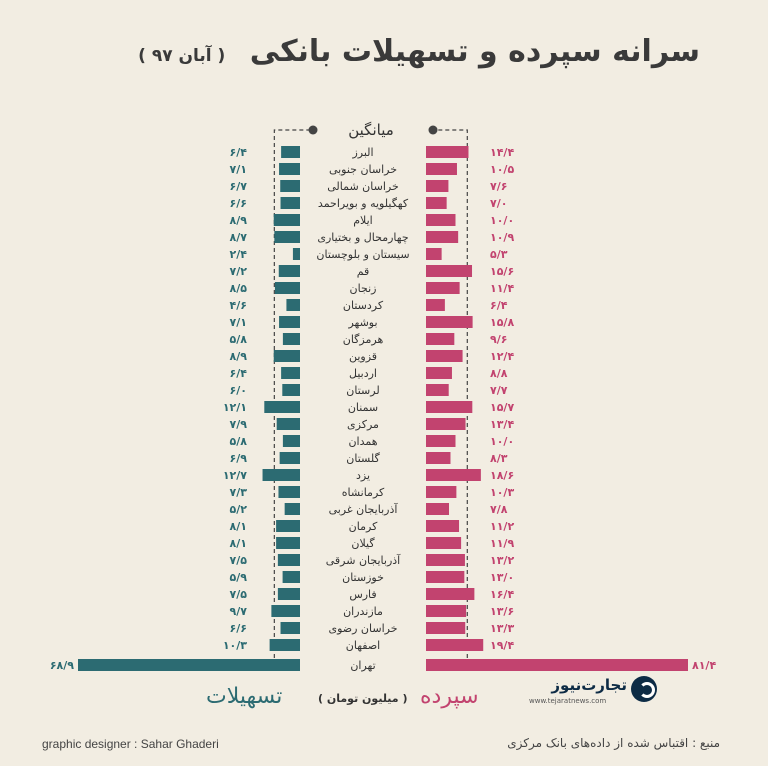 Image resolution: width=768 pixels, height=766 pixels. What do you see at coordinates (363, 560) in the screenshot?
I see `category-label: آذربایجان شرقی` at bounding box center [363, 560].